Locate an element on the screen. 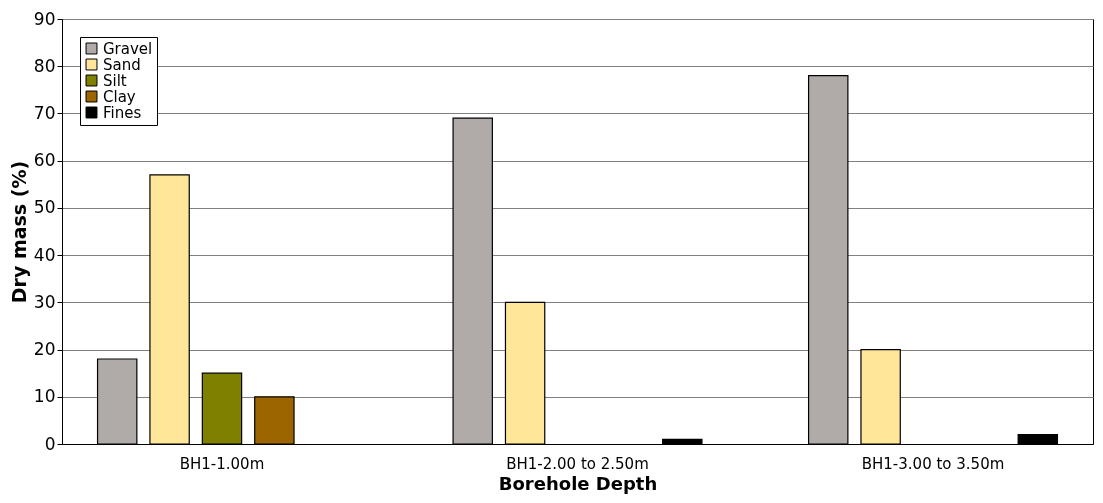  y-axis-title: Dry mass (%) is located at coordinates (18, 232).